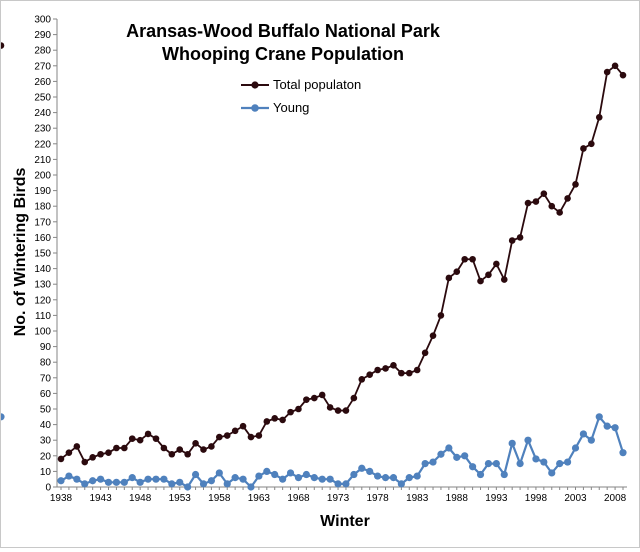  What do you see at coordinates (536, 498) in the screenshot?
I see `x-tick-label: 1998` at bounding box center [536, 498].